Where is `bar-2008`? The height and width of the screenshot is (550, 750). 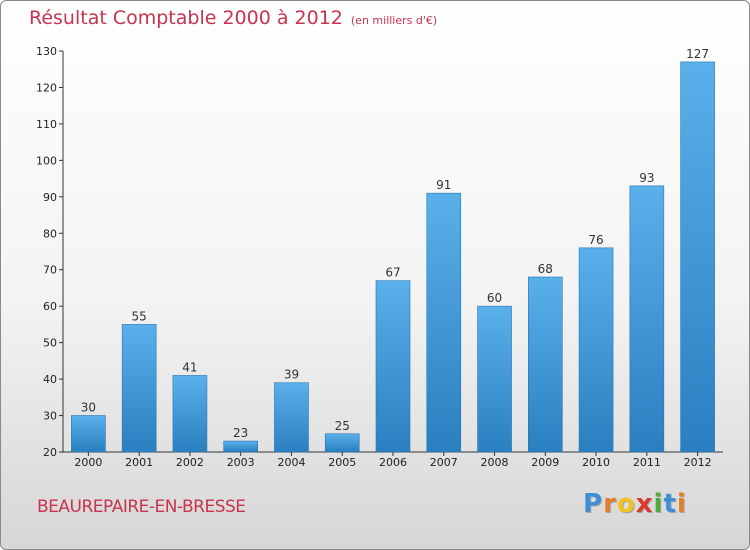
bar-2008 is located at coordinates (494, 379).